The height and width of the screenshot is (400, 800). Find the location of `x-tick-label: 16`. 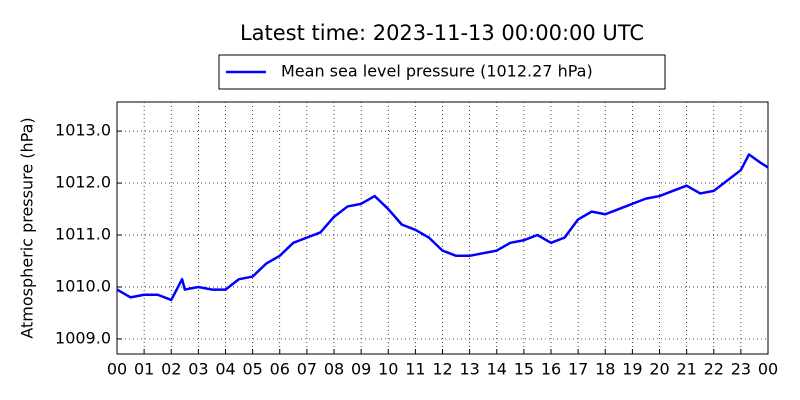

x-tick-label: 16 is located at coordinates (551, 369).